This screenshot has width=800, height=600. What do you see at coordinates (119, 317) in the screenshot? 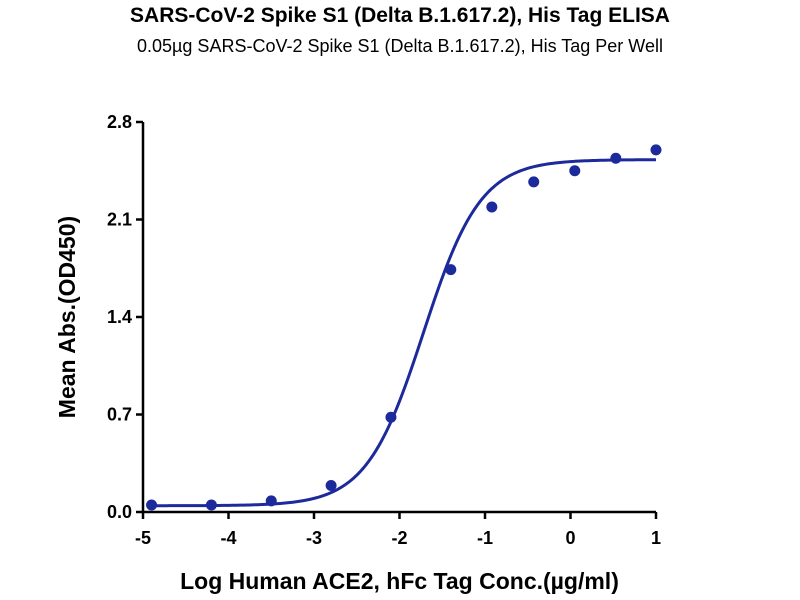
I see `y-tick-label: 1.4` at bounding box center [119, 317].